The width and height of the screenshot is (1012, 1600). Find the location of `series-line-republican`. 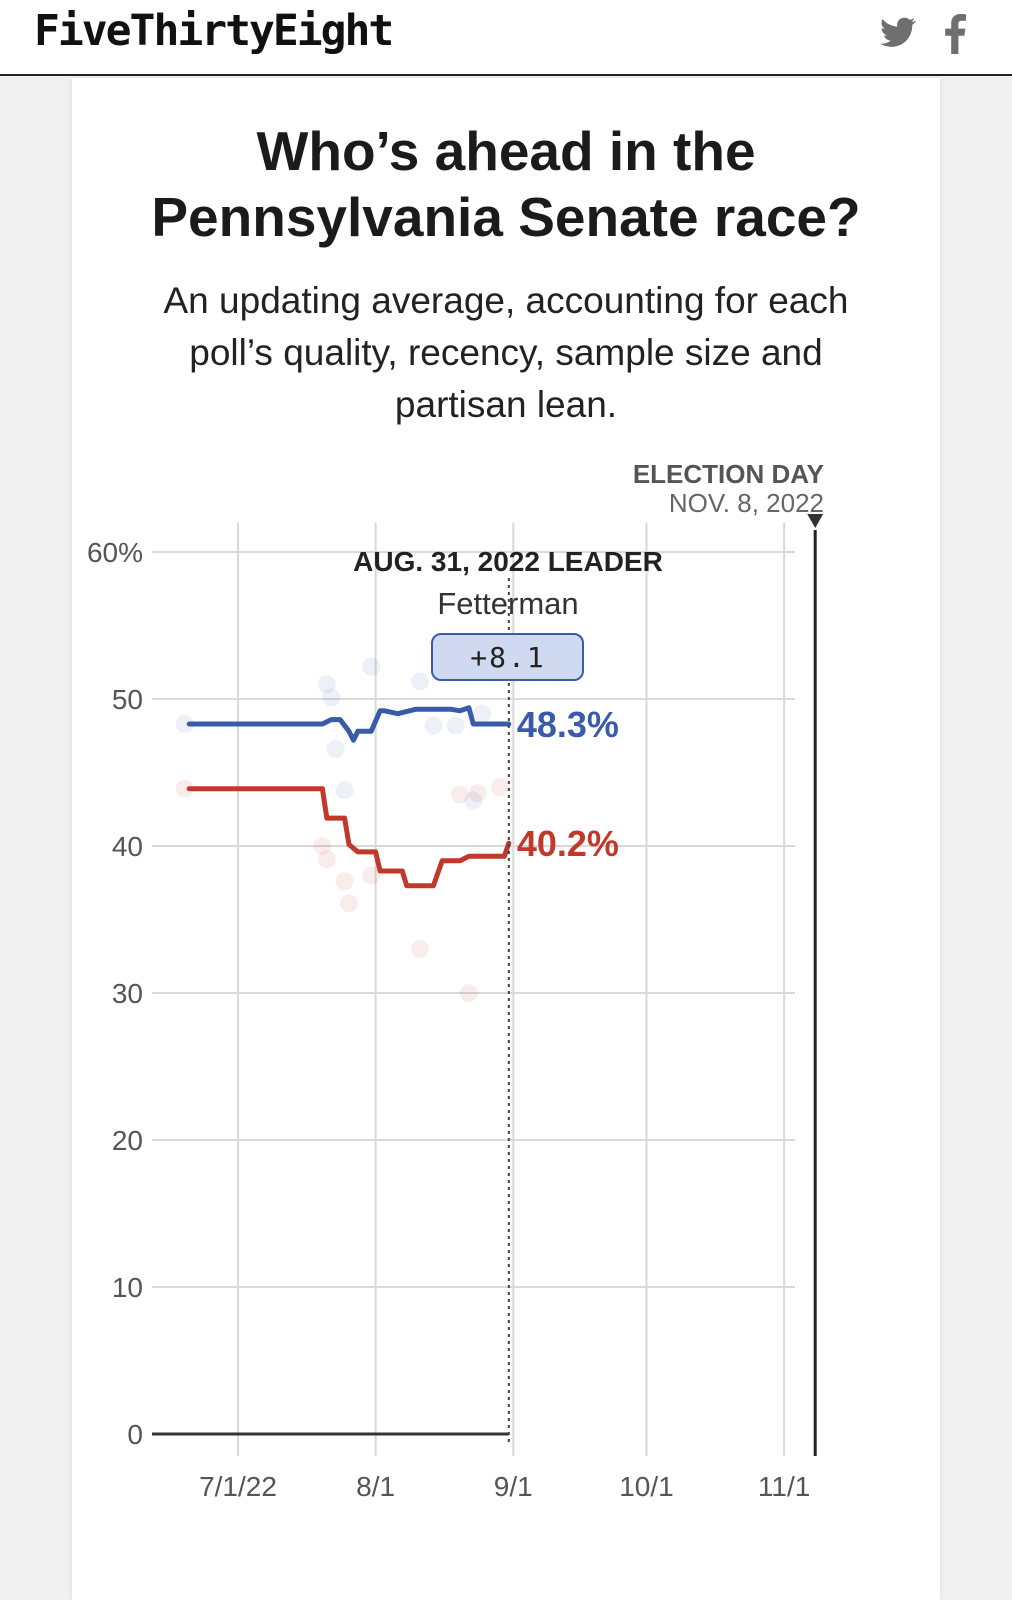

series-line-republican is located at coordinates (349, 837).